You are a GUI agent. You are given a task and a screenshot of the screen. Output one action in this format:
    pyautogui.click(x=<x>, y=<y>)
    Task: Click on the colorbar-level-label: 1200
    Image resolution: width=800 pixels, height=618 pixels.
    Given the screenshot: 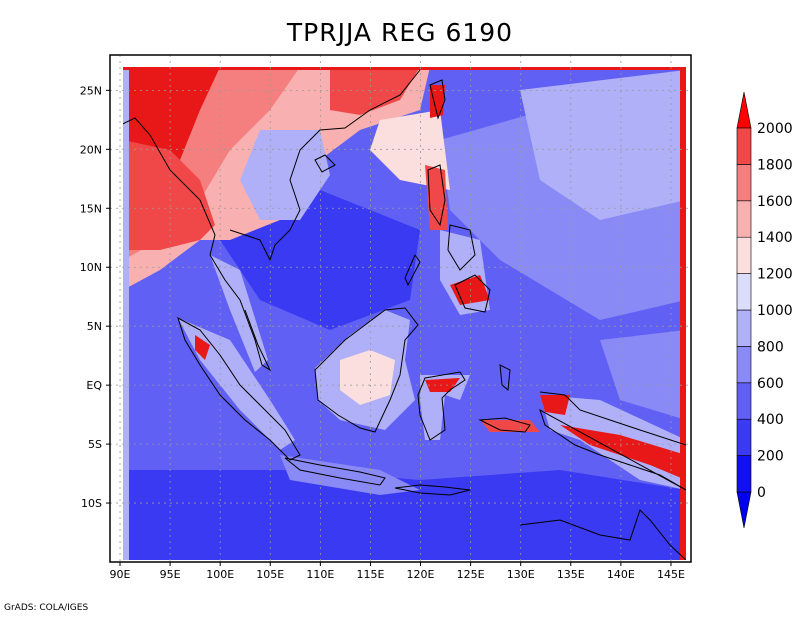 What is the action you would take?
    pyautogui.click(x=775, y=275)
    